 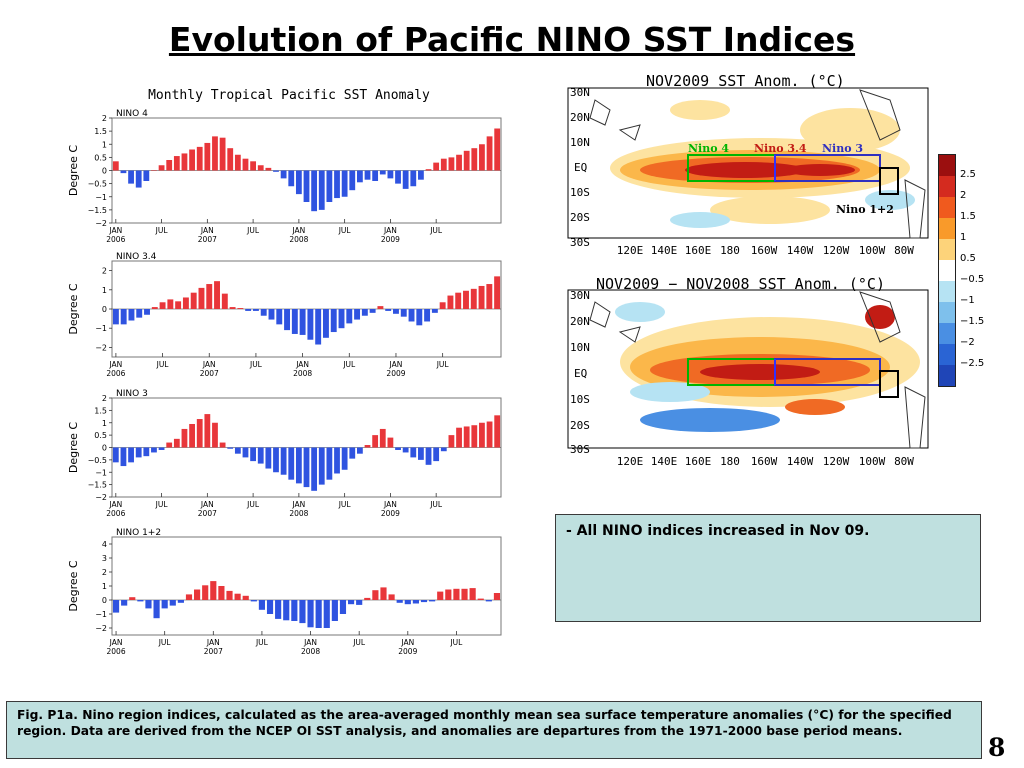 I want to click on colorbar-label: 2.5, so click(x=968, y=174).